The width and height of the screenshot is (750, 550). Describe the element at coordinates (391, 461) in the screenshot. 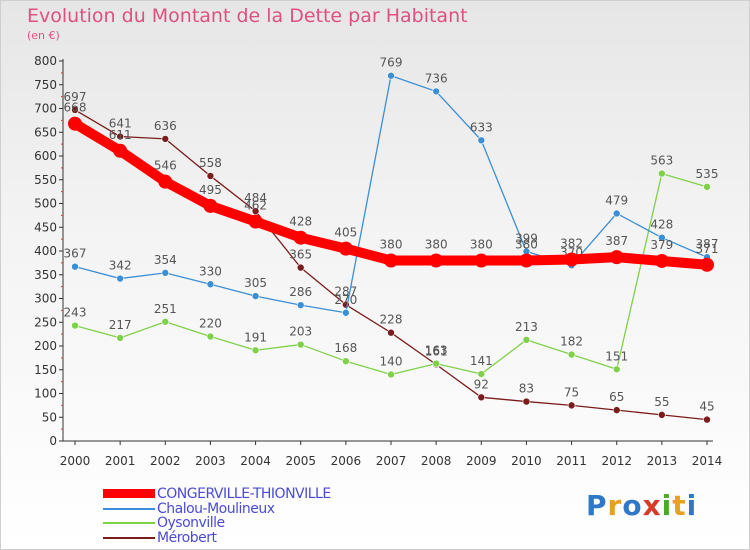

I see `x-tick-label: 2007` at that location.